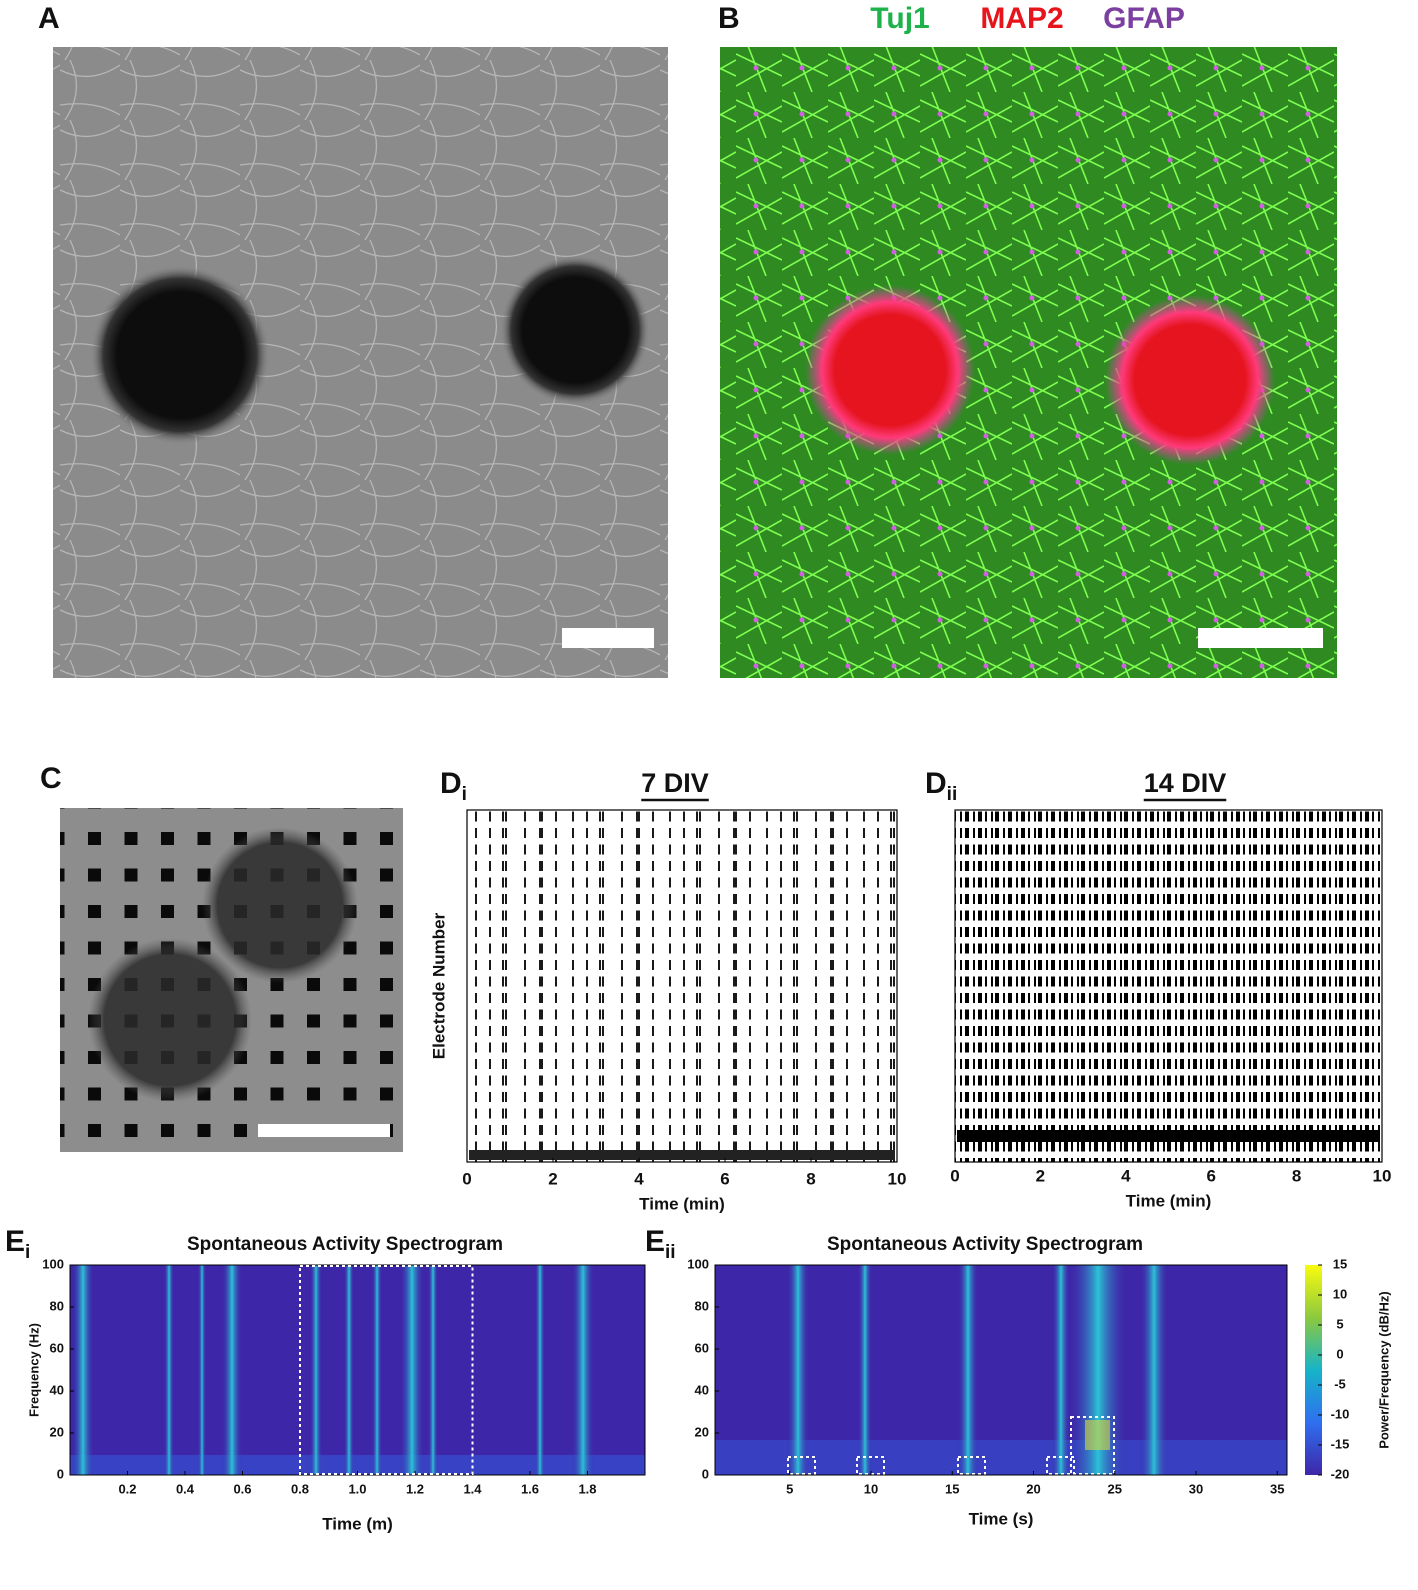  What do you see at coordinates (1001, 1518) in the screenshot?
I see `x-axis-label: Time (s)` at bounding box center [1001, 1518].